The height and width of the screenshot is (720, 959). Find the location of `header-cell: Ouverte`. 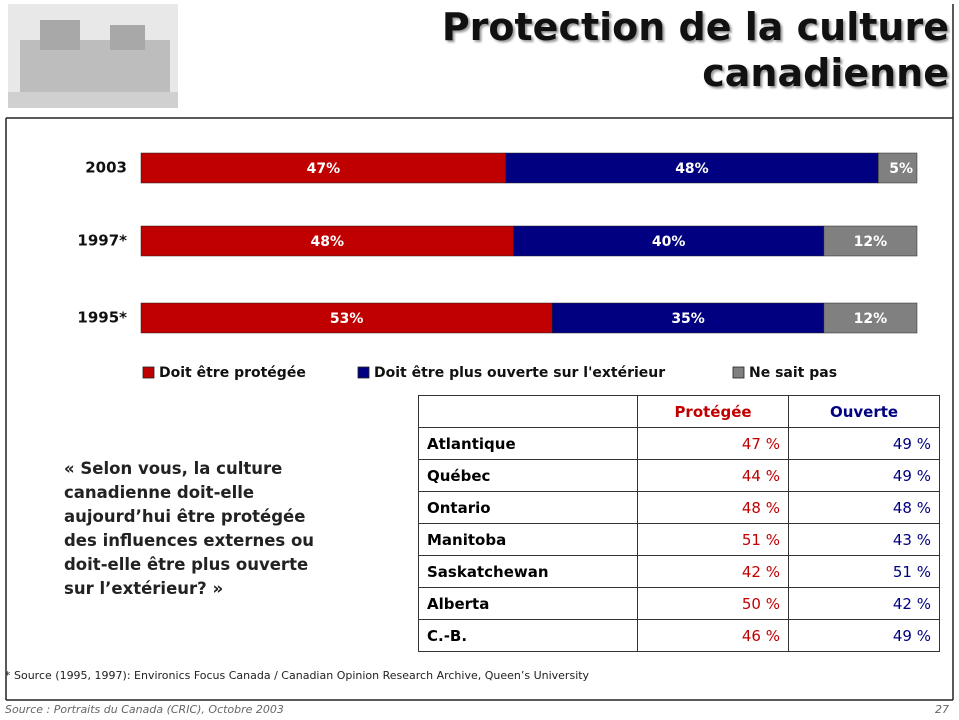

header-cell: Ouverte is located at coordinates (864, 411).